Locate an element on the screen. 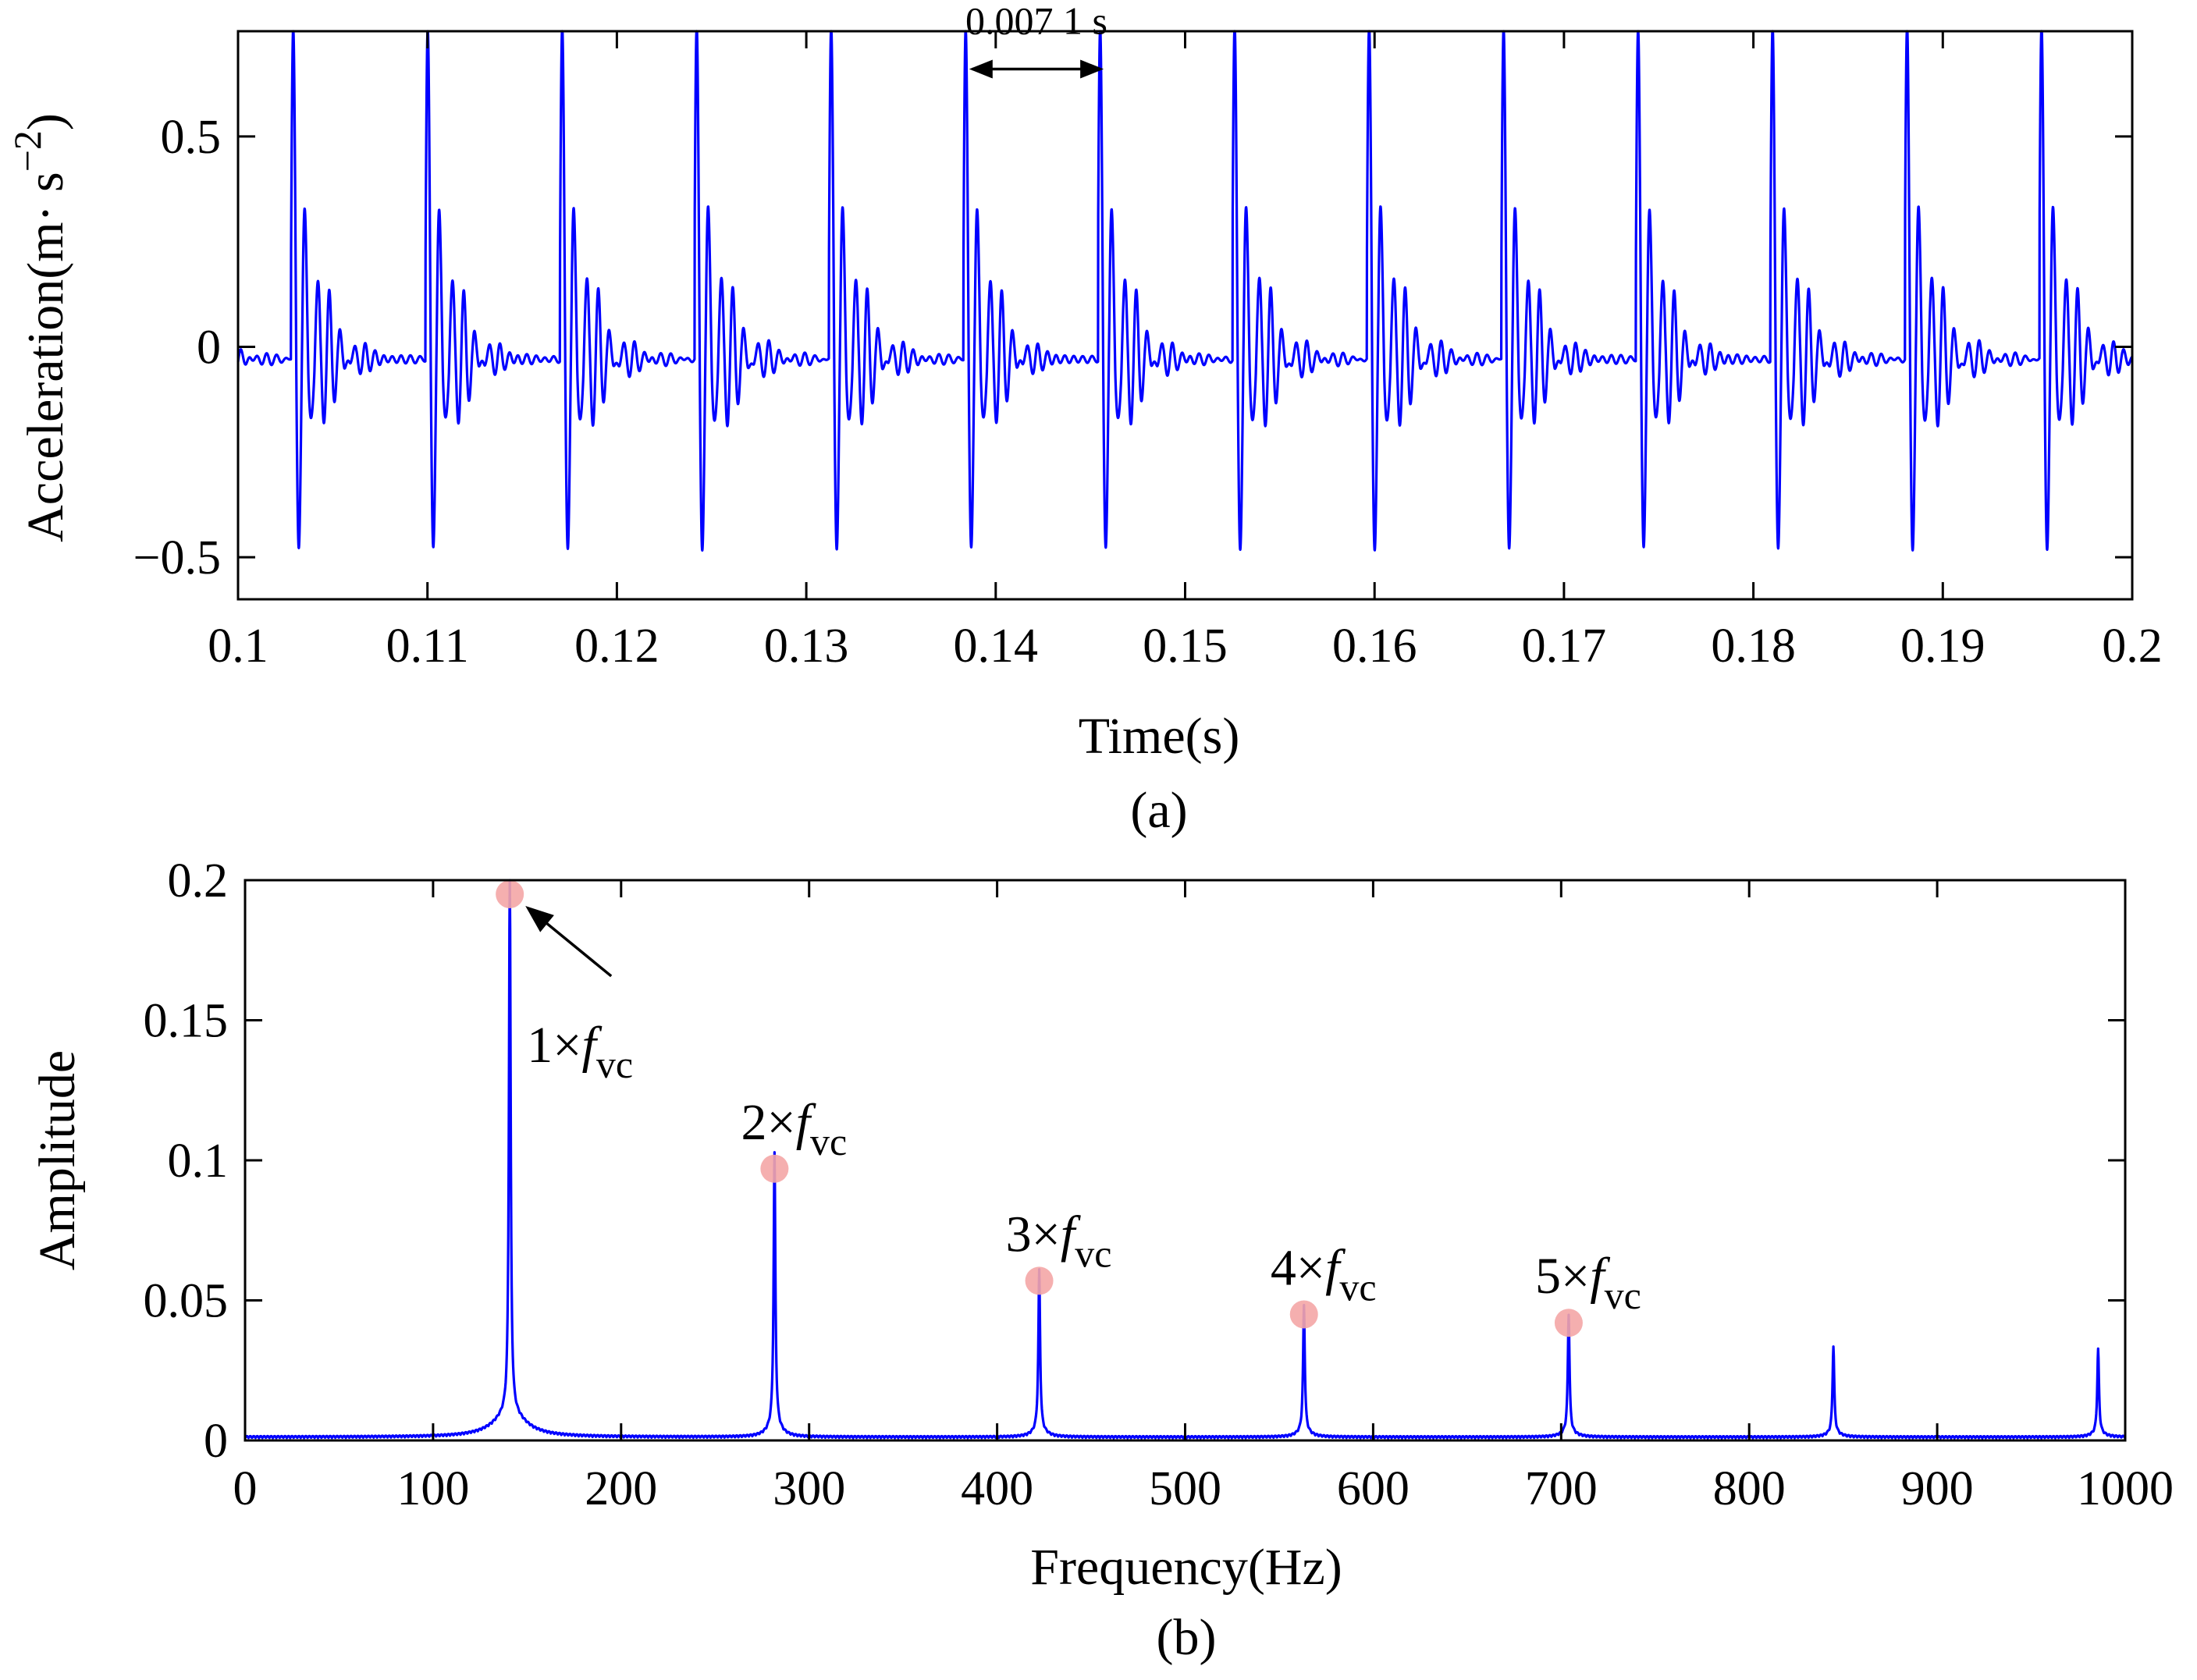 The width and height of the screenshot is (2197, 1680). x-tick-label-a: 0.19 is located at coordinates (1942, 646).